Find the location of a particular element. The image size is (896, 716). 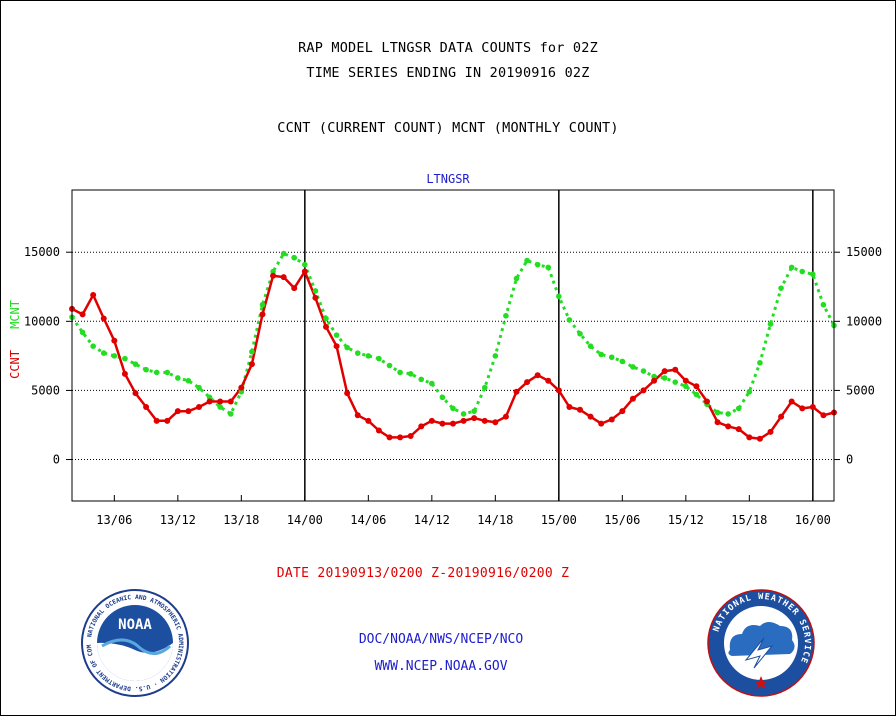

x-tick-label: 15/12 is located at coordinates (686, 520).